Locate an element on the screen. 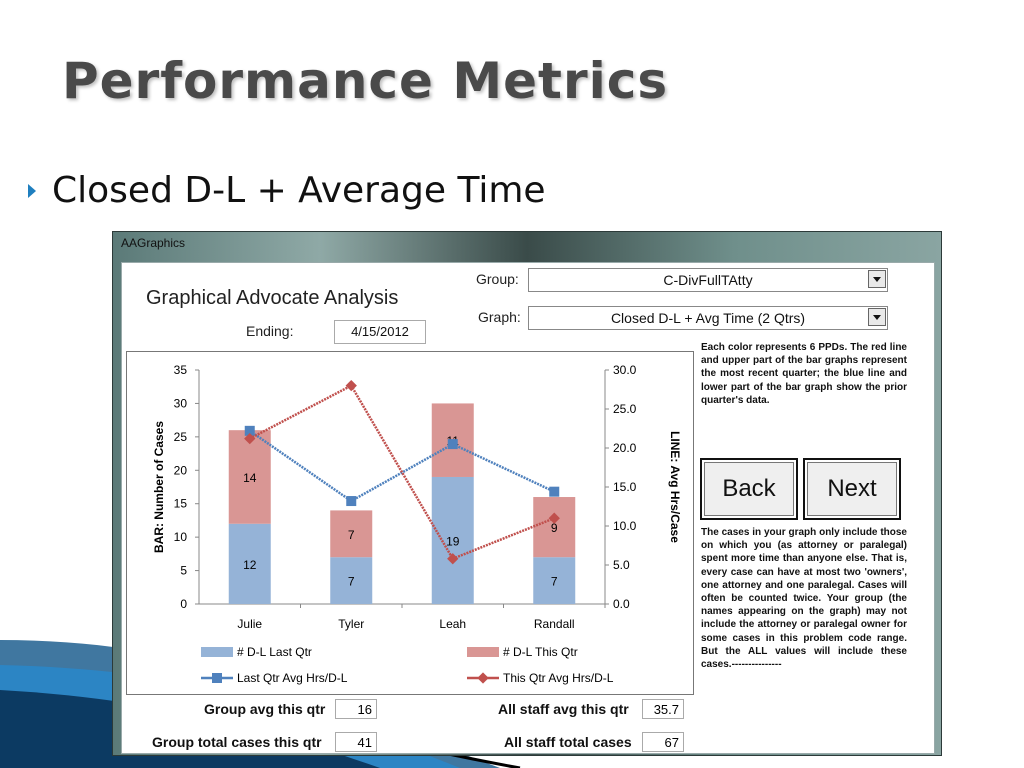 The height and width of the screenshot is (768, 1024). form-heading: Graphical Advocate Analysis is located at coordinates (272, 298).